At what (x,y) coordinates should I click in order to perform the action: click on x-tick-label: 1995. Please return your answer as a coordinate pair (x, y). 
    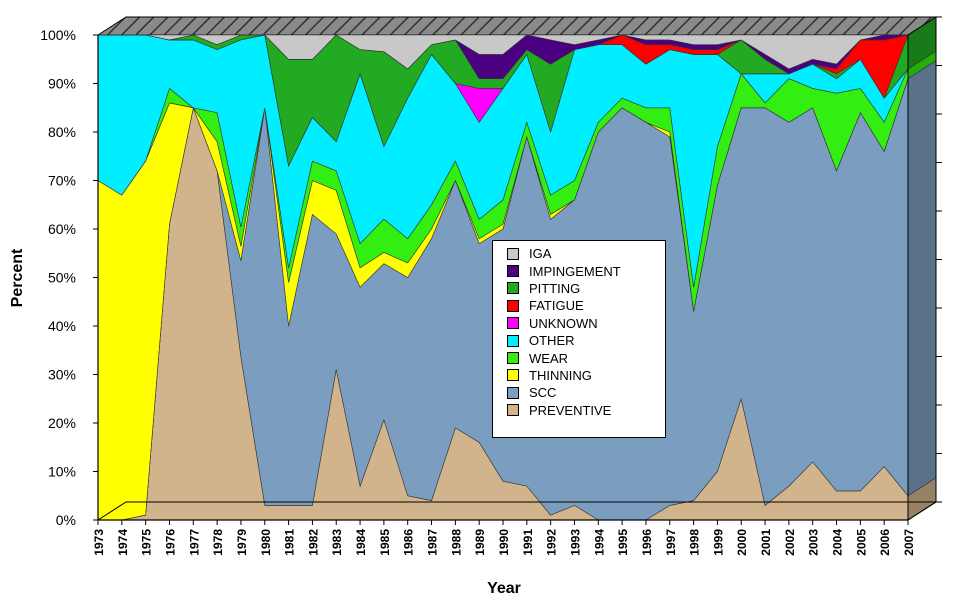
    Looking at the image, I should click on (623, 542).